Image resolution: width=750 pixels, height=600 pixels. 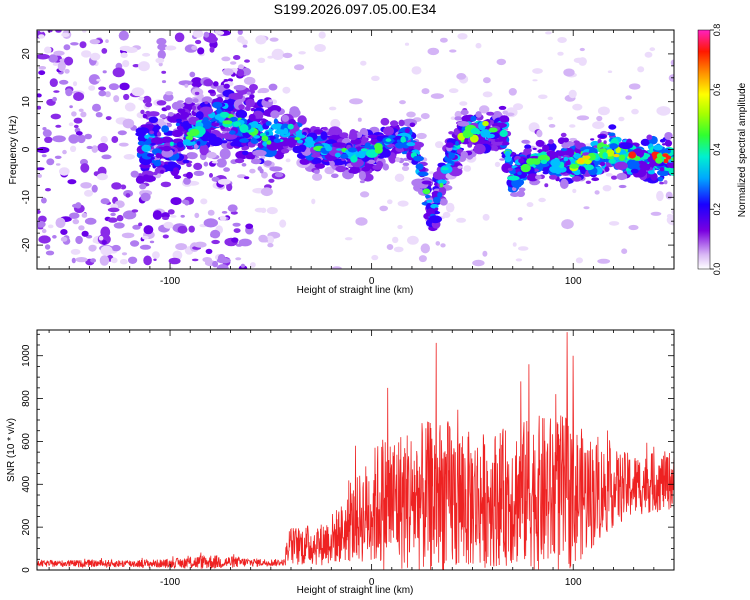 What do you see at coordinates (717, 89) in the screenshot?
I see `colorbar-tick-label: 0.6` at bounding box center [717, 89].